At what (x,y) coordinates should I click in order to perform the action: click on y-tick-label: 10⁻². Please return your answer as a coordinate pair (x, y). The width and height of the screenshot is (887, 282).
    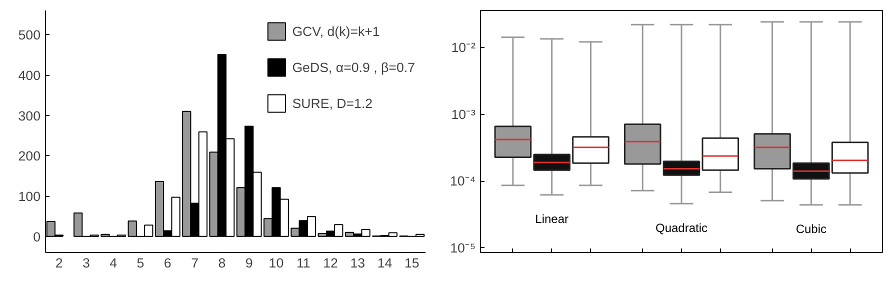
    Looking at the image, I should click on (463, 48).